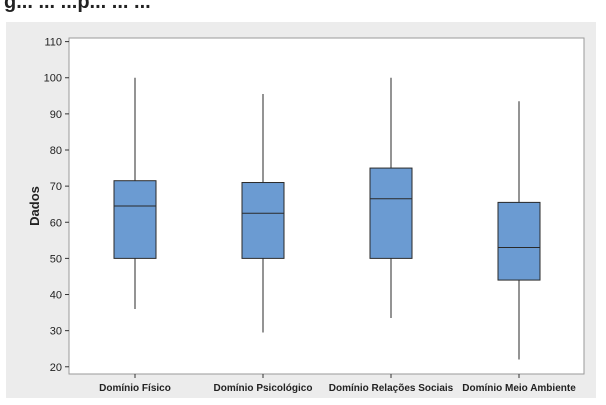 The width and height of the screenshot is (606, 405). I want to click on y-tick-label: 50, so click(56, 259).